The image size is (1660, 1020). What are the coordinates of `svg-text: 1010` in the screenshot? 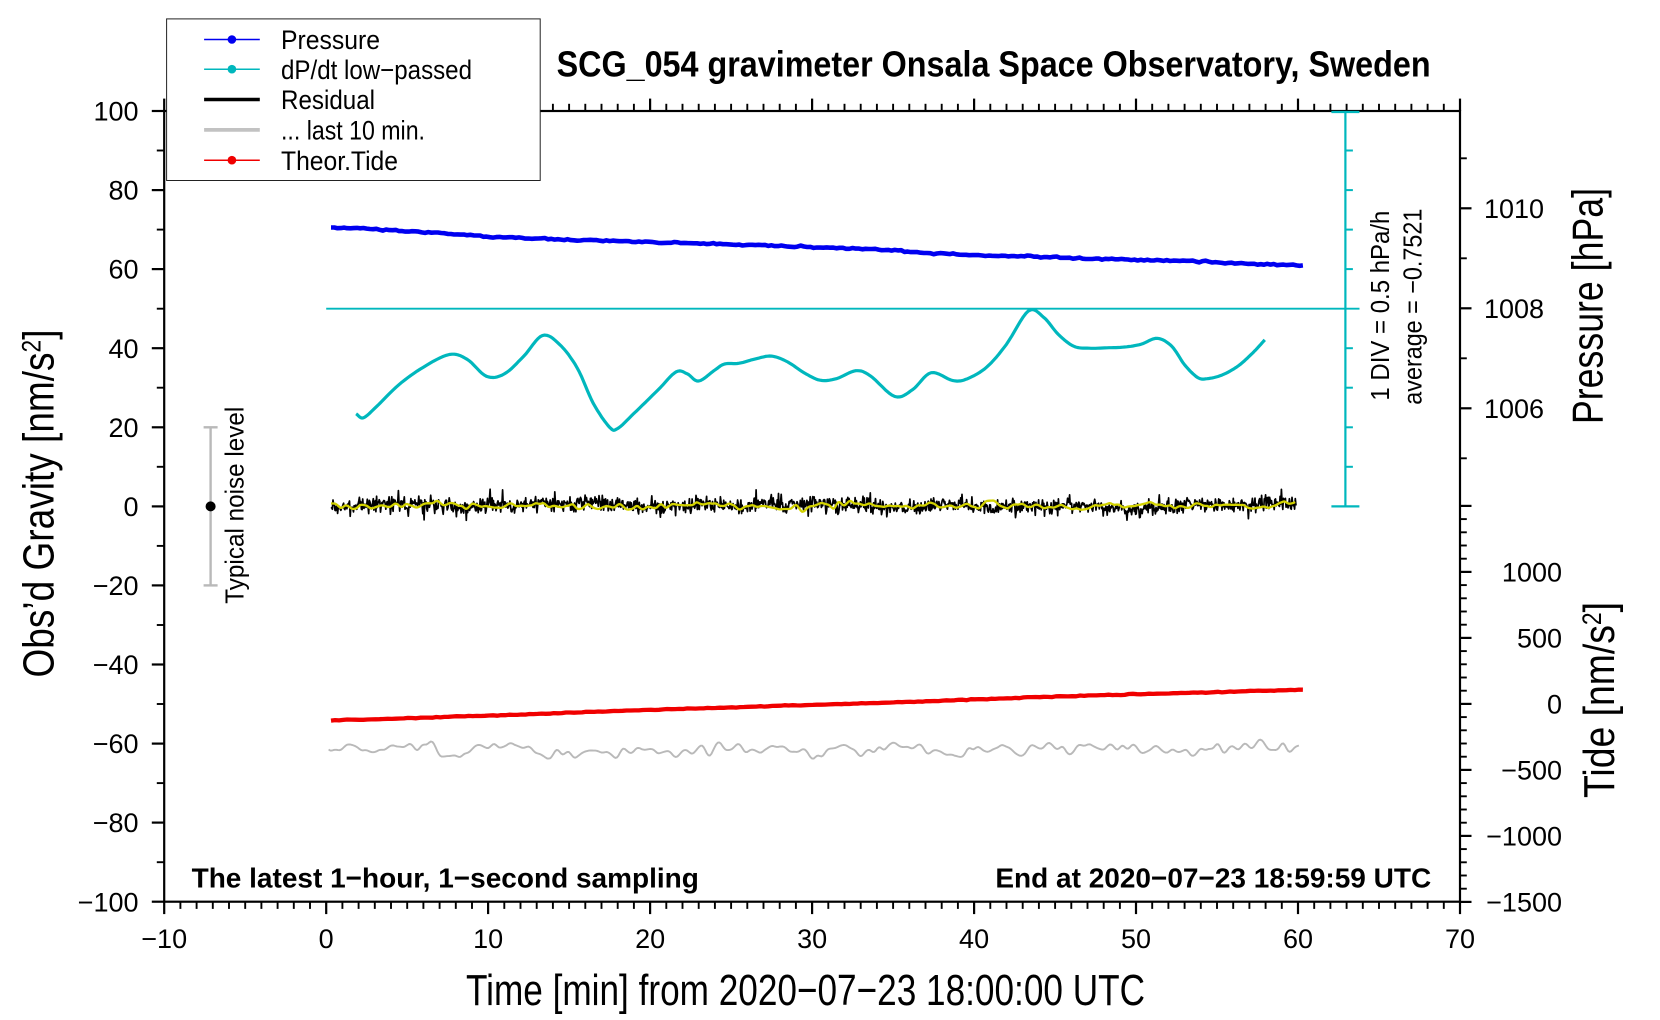 It's located at (1514, 209).